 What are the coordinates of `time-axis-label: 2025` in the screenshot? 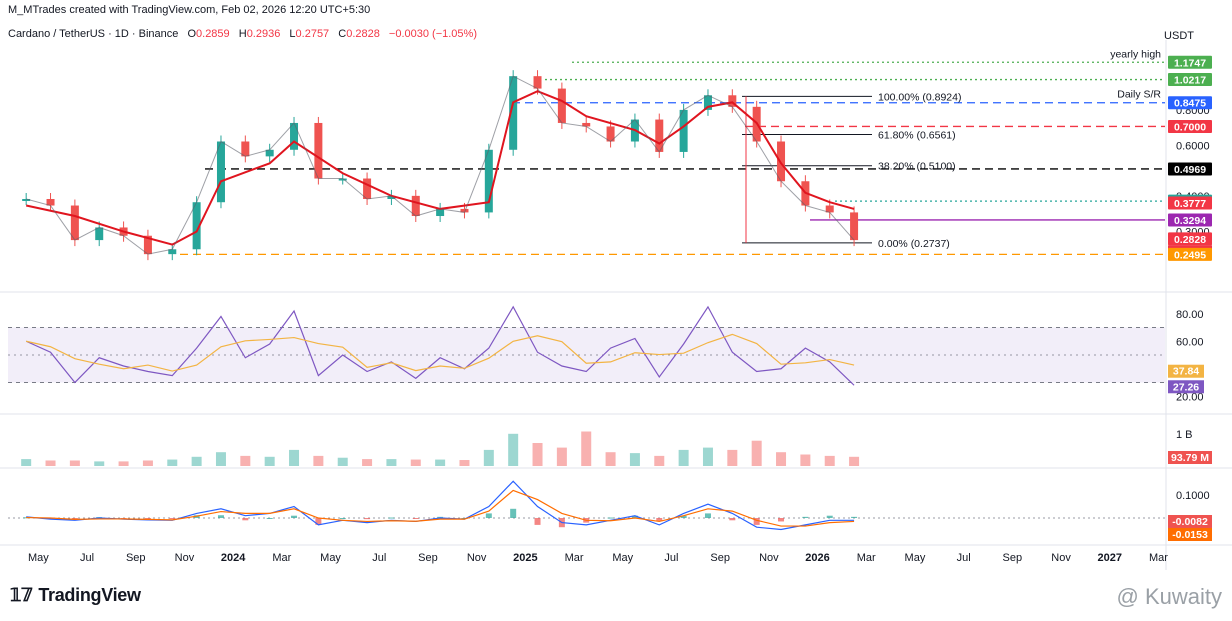 It's located at (525, 558).